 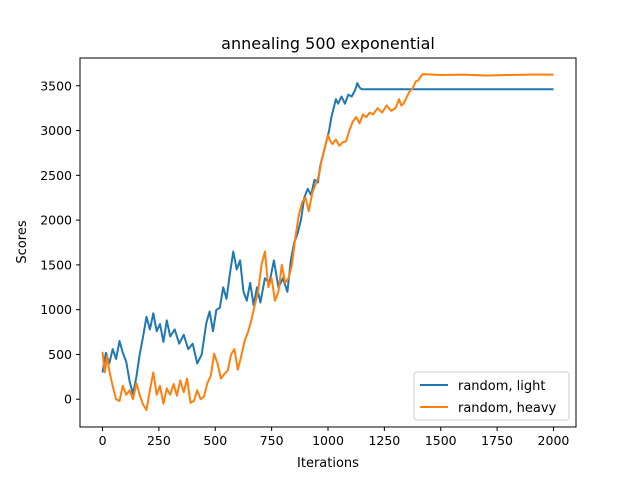 I want to click on x-tick-label: 1500, so click(x=441, y=440).